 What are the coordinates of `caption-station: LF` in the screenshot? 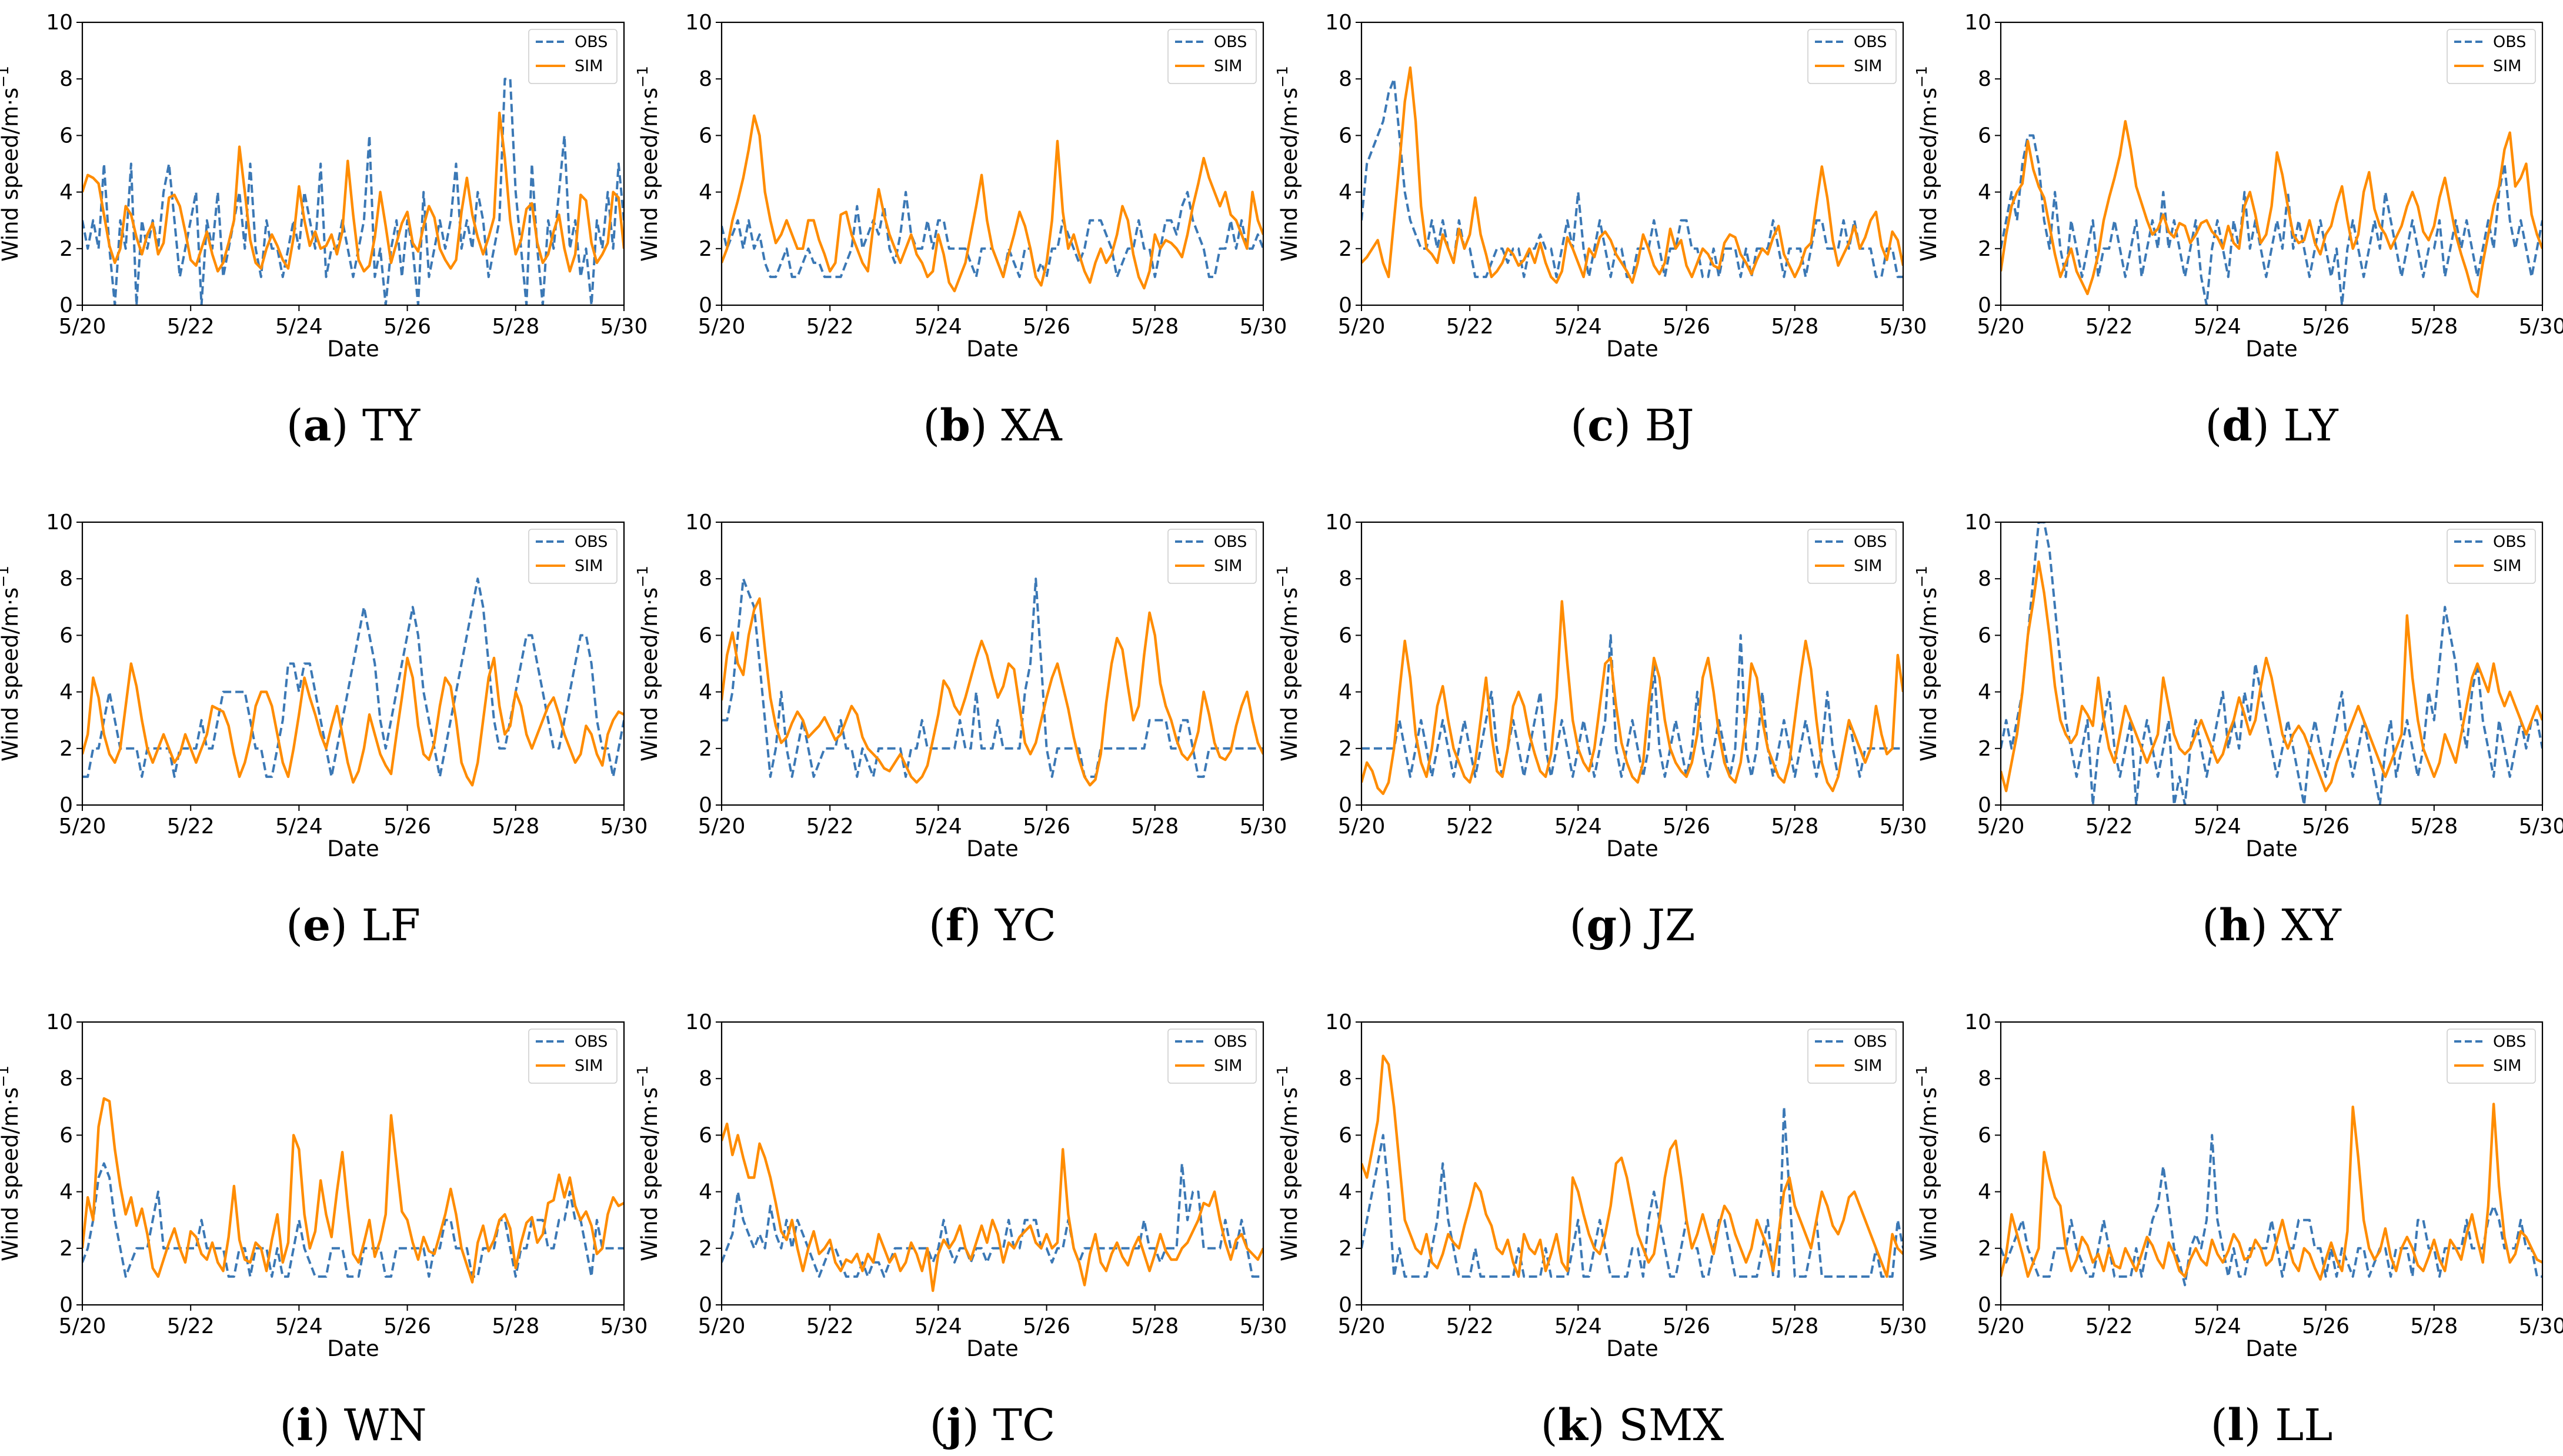 It's located at (391, 926).